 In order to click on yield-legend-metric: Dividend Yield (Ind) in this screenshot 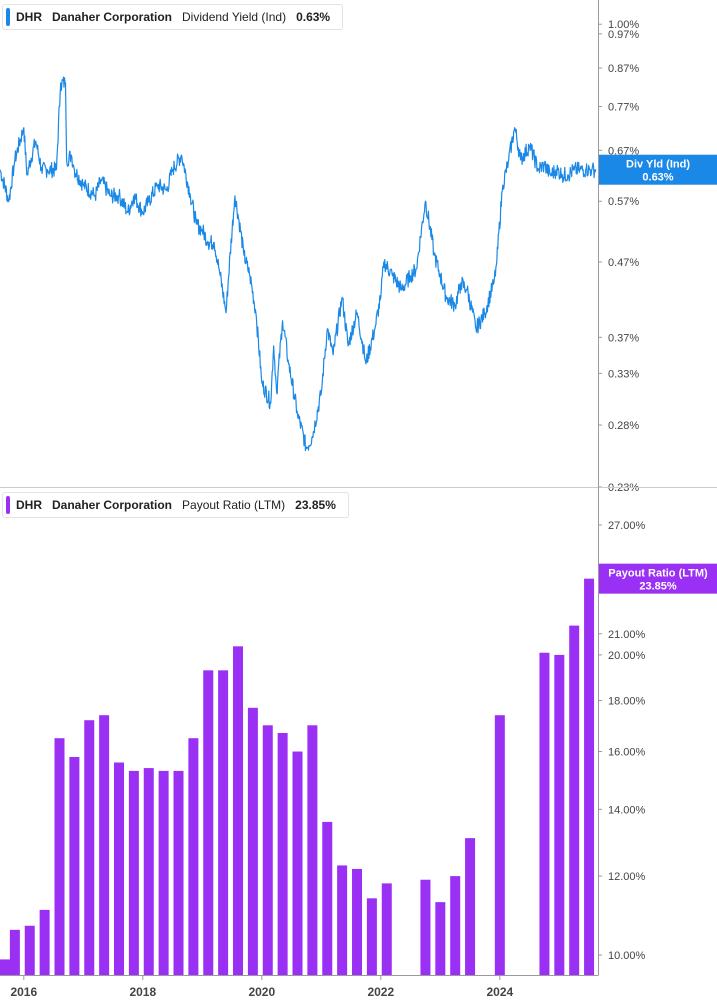, I will do `click(234, 17)`.